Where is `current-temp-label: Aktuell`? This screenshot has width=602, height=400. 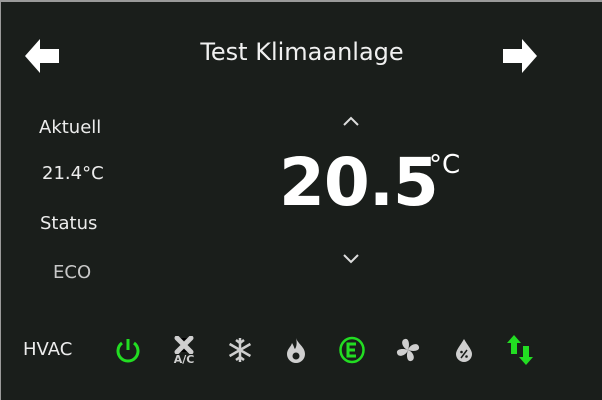
current-temp-label: Aktuell is located at coordinates (70, 127).